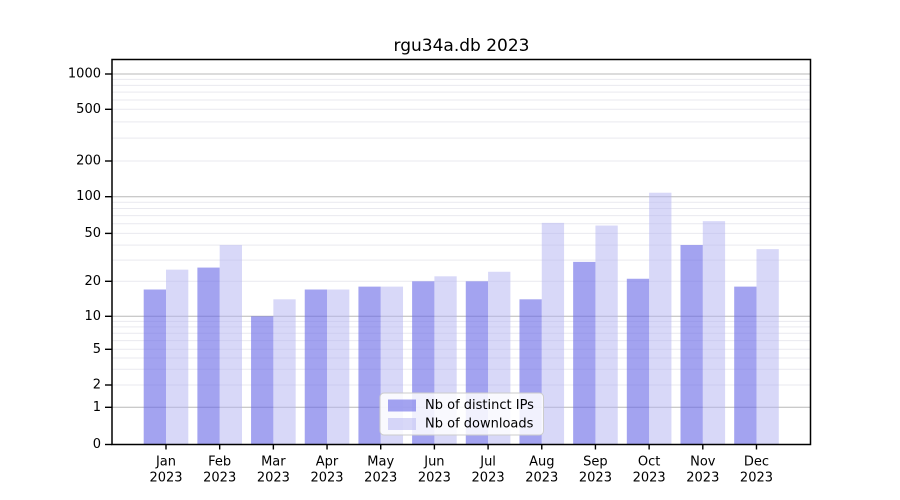 Image resolution: width=900 pixels, height=500 pixels. Describe the element at coordinates (84, 74) in the screenshot. I see `y-axis-tick-label: 1000` at that location.